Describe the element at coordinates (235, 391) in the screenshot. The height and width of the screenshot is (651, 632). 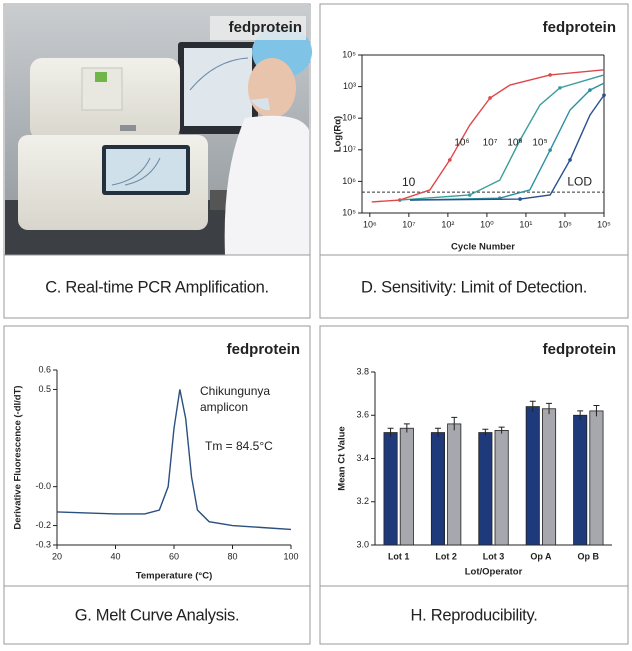
I see `annotation: Chikungunya` at that location.